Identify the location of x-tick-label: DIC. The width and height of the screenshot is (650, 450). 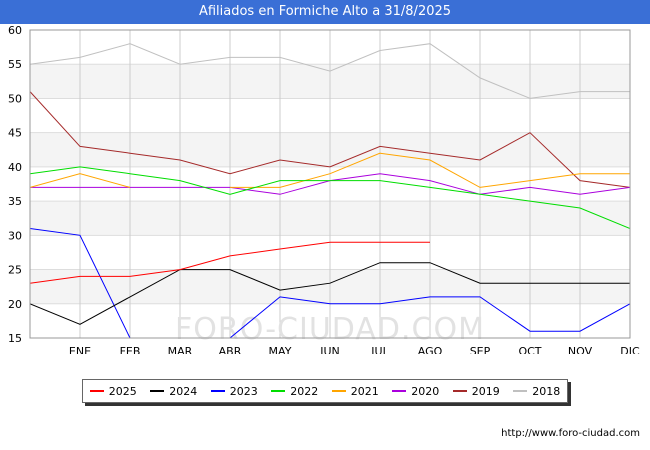
(630, 349).